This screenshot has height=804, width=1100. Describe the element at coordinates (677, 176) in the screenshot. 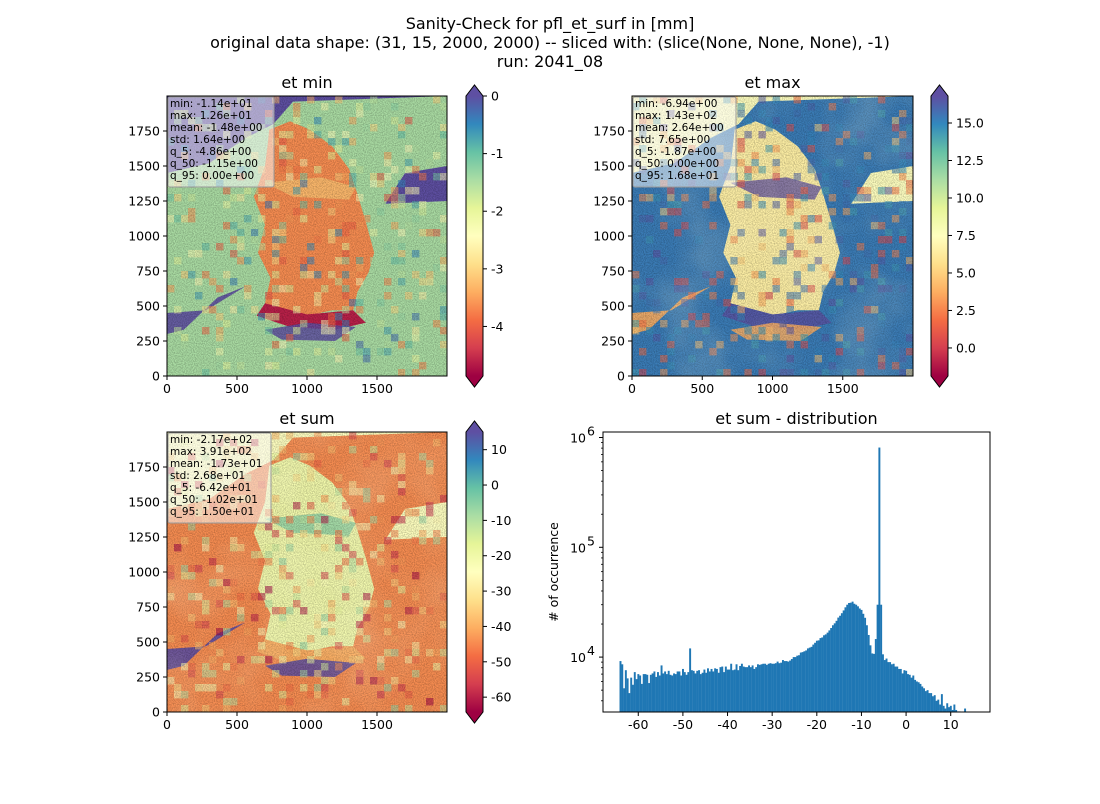

I see `stats-line: q_95: 1.68e+01` at that location.